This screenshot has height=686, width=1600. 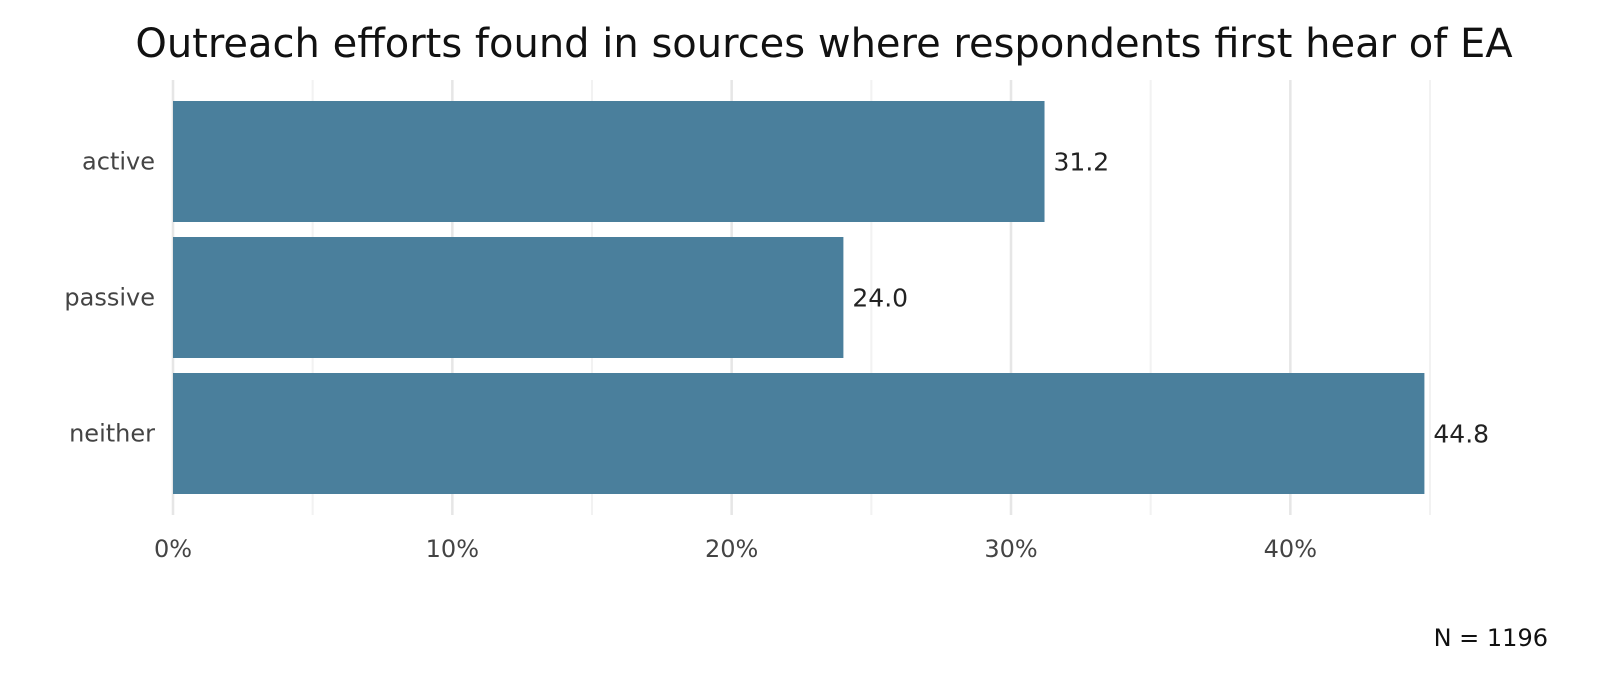 I want to click on category-label-passive: passive, so click(x=109, y=298).